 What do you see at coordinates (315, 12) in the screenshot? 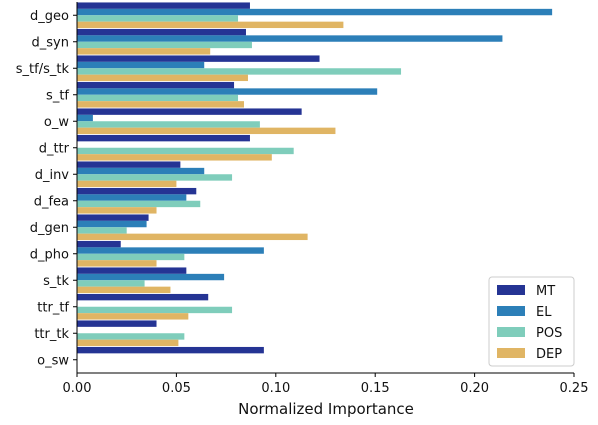
I see `bar-el-d-geo` at bounding box center [315, 12].